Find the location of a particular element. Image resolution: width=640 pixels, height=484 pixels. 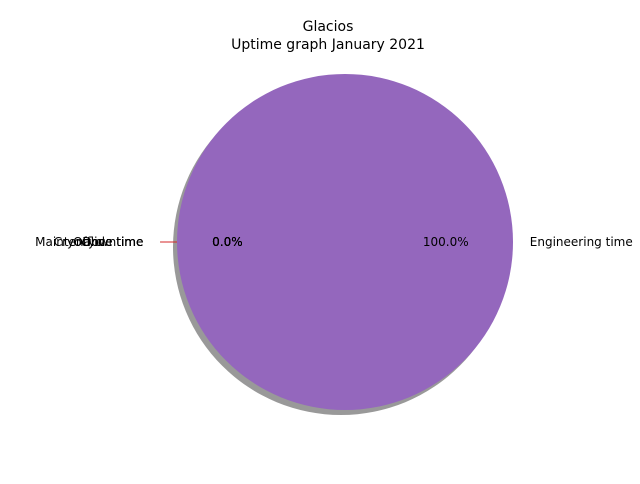

slice-label-downtime: Downtime is located at coordinates (112, 242).